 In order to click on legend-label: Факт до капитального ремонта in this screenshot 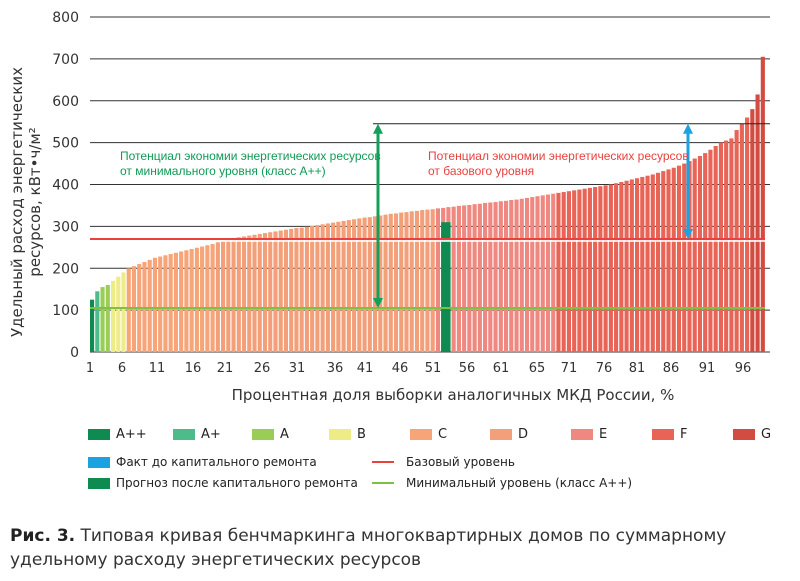, I will do `click(216, 462)`.